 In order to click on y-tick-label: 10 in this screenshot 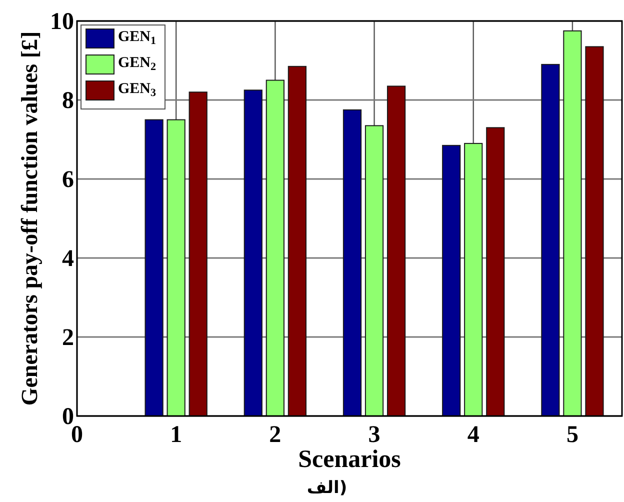, I will do `click(62, 22)`.